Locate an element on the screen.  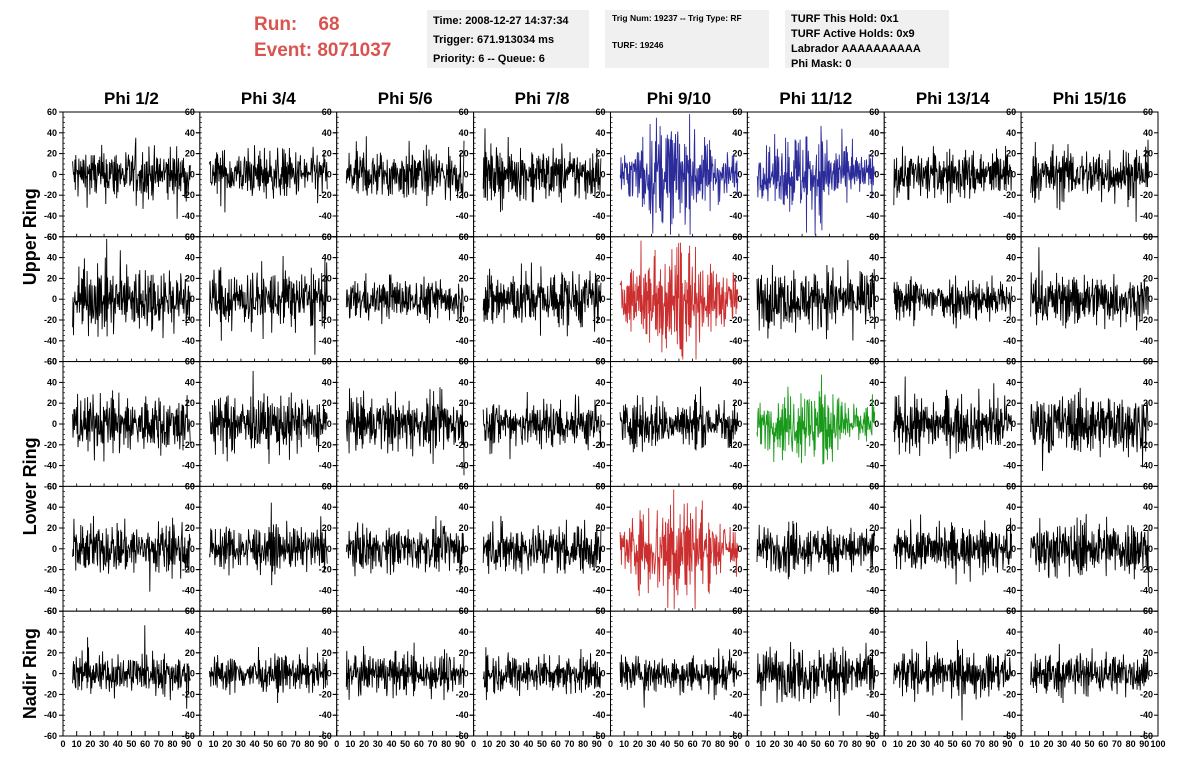
y-tick-label: -20 is located at coordinates (50, 694).